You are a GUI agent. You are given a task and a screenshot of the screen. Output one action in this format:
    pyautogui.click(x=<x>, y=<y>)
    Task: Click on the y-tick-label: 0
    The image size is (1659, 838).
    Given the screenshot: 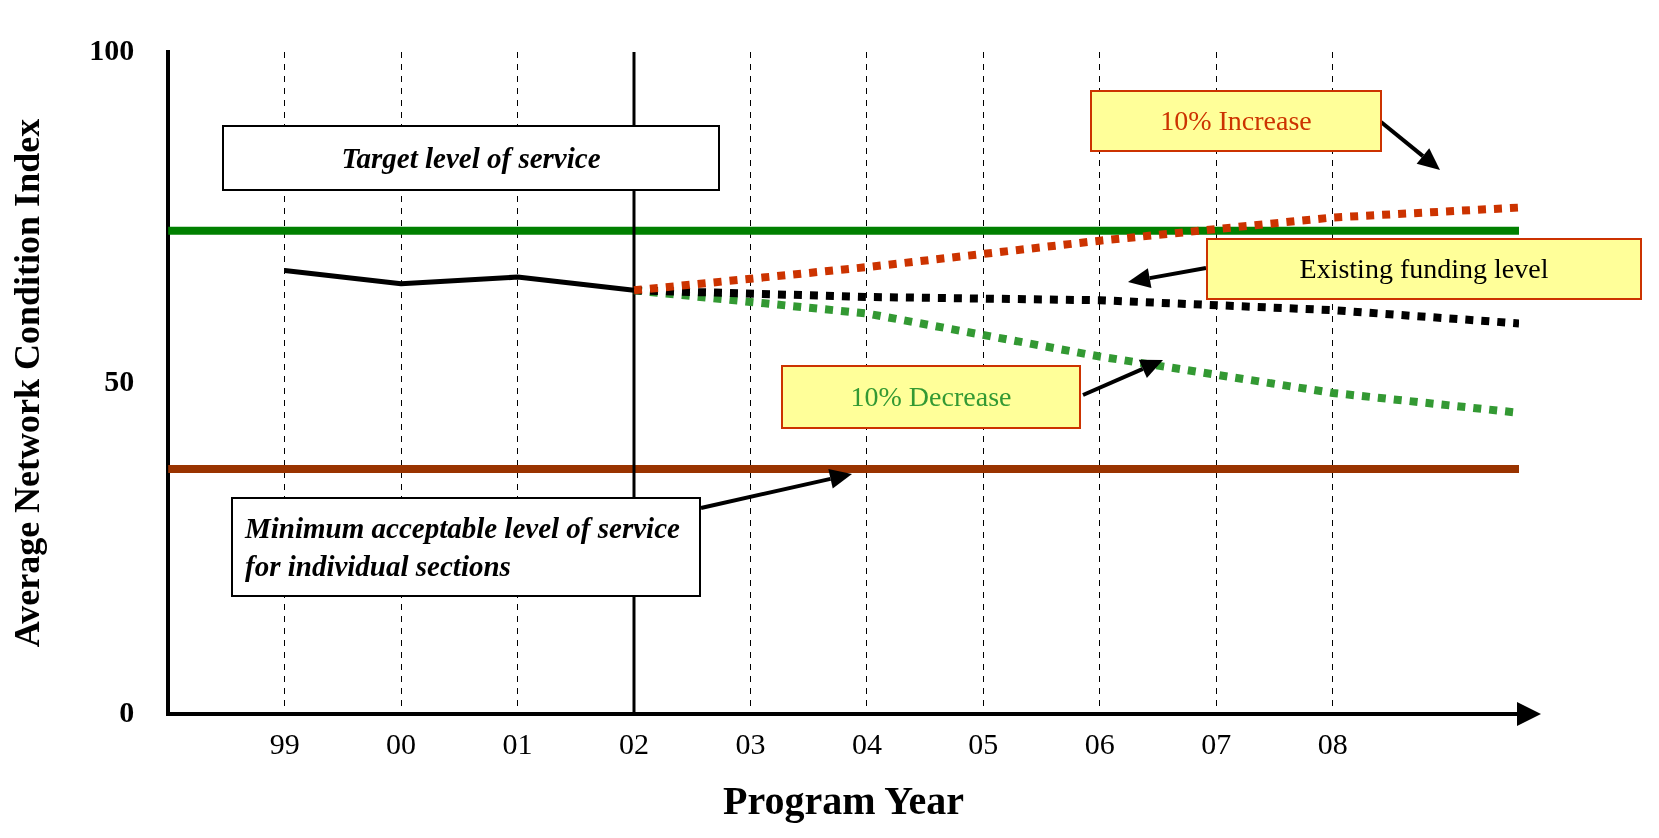 What is the action you would take?
    pyautogui.click(x=127, y=711)
    